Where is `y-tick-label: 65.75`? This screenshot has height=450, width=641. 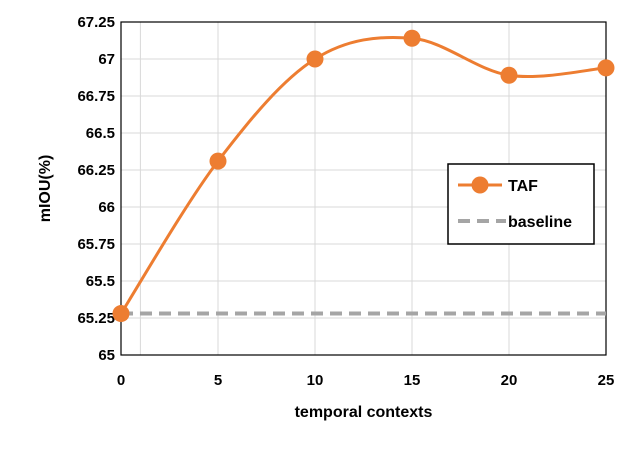 y-tick-label: 65.75 is located at coordinates (96, 244).